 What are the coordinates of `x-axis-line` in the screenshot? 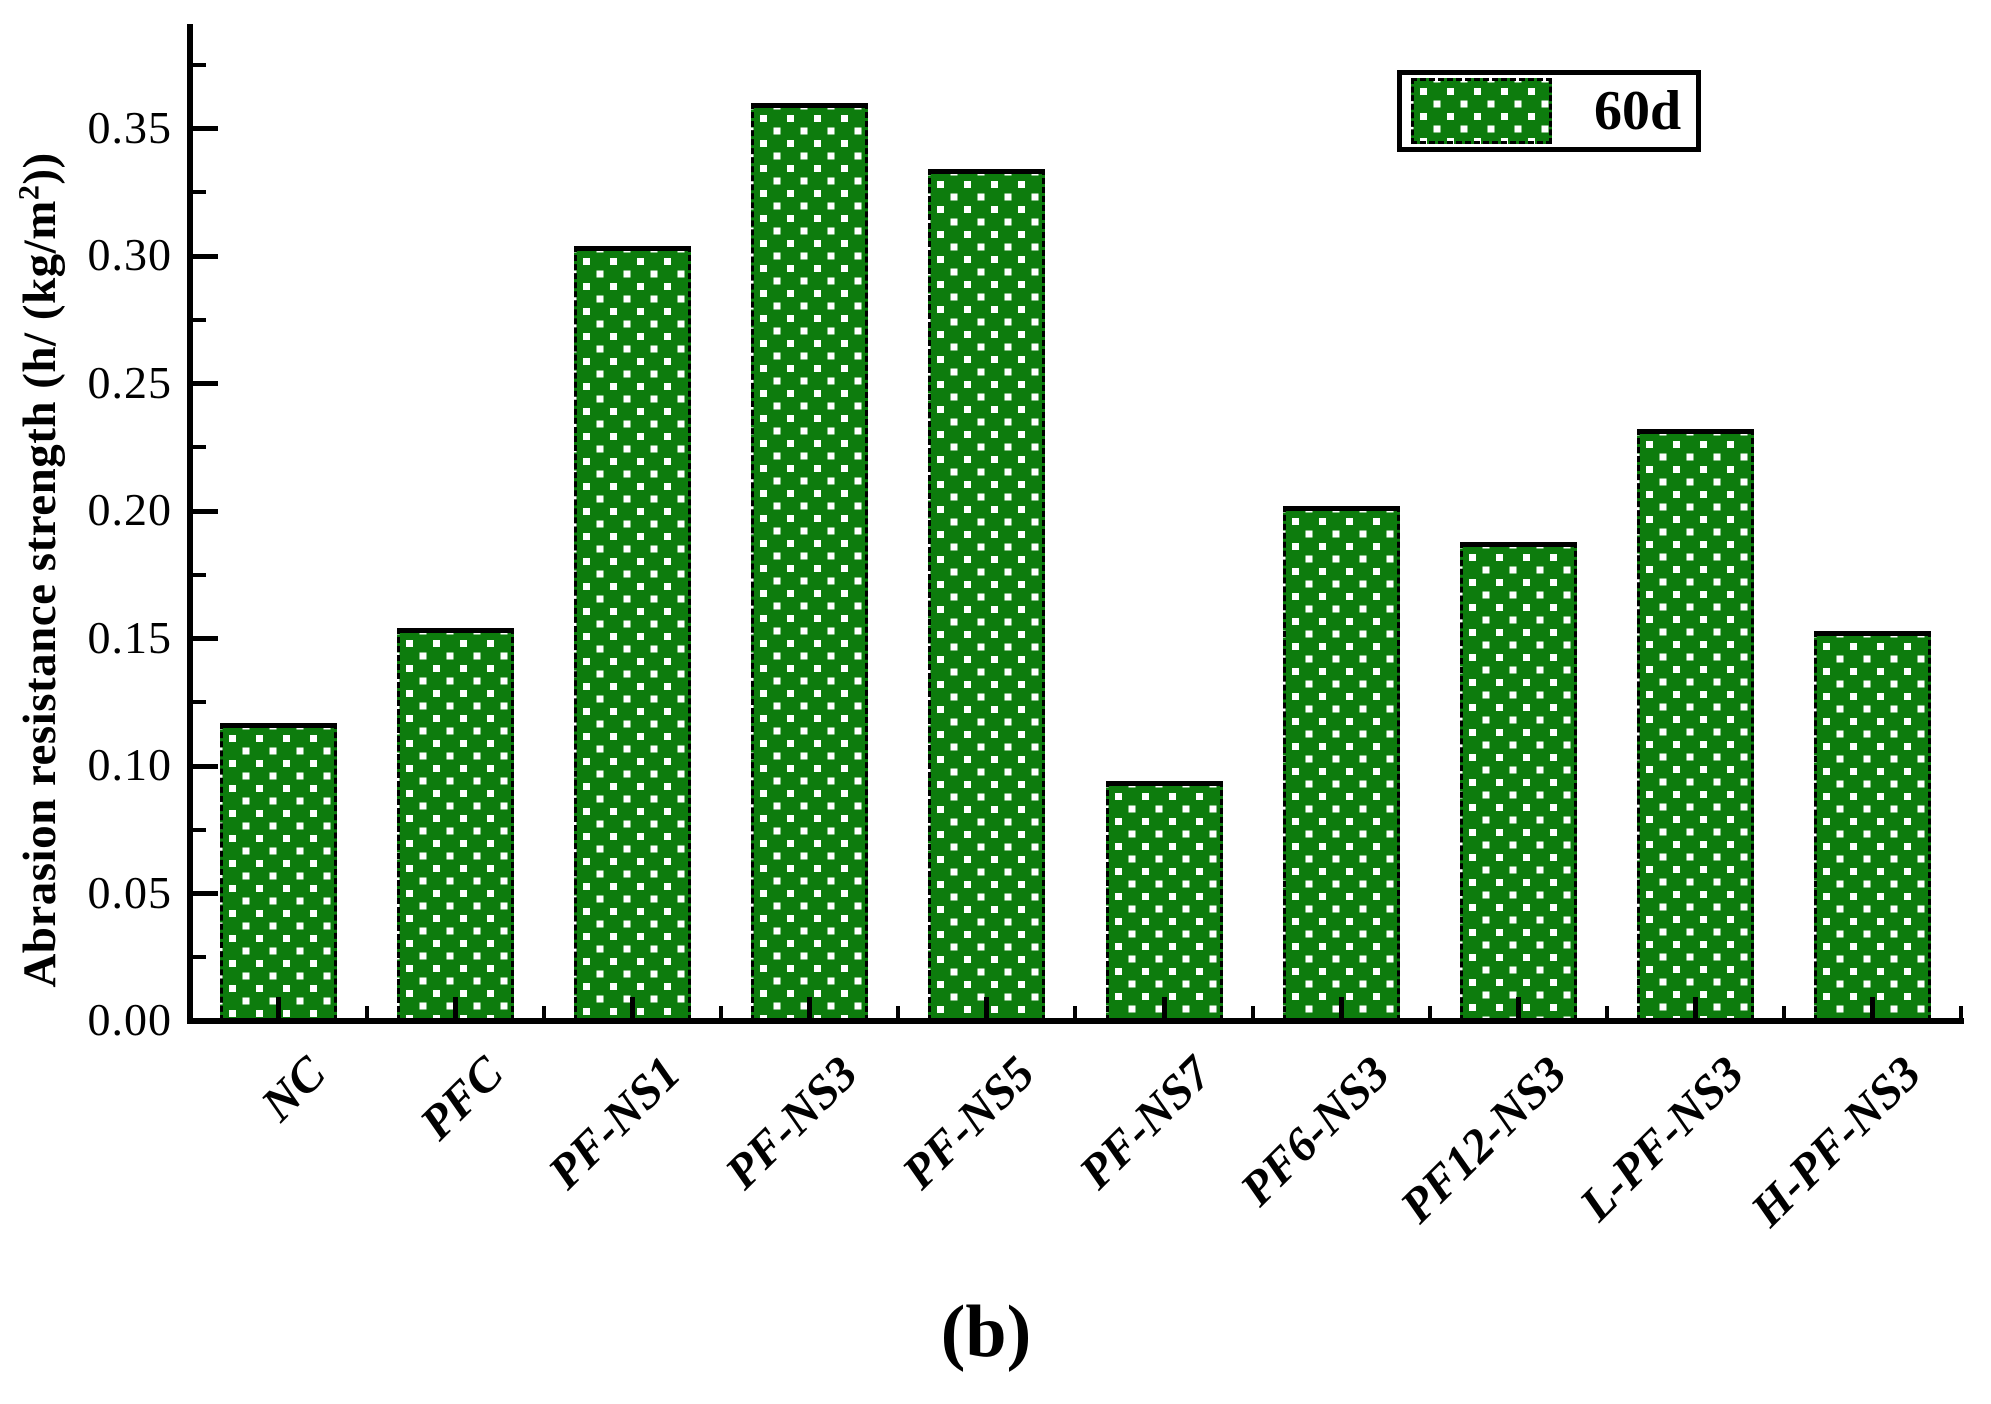 It's located at (1075, 1021).